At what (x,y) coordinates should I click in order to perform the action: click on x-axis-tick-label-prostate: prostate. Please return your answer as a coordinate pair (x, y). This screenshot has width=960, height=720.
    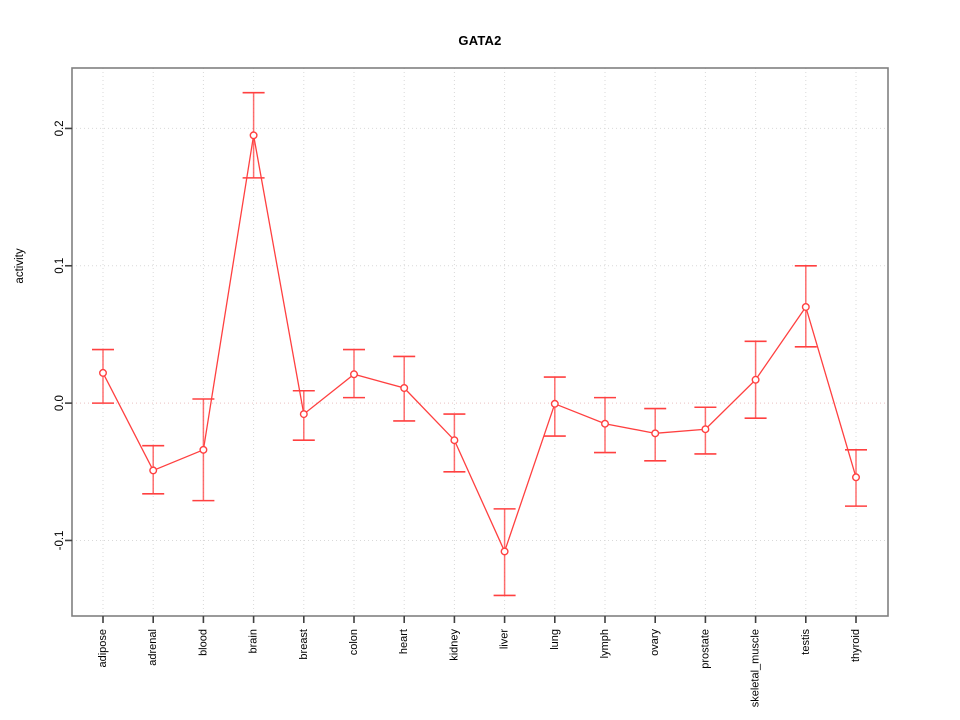
    Looking at the image, I should click on (705, 649).